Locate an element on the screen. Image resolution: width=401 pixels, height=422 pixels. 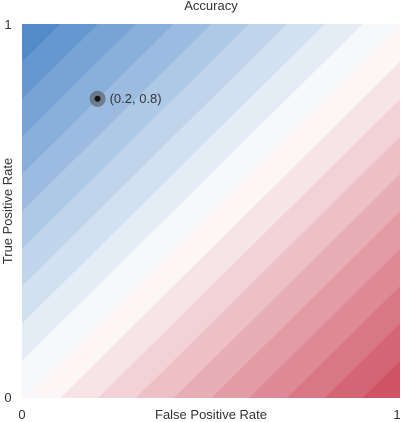
y-tick-bottom: 0 is located at coordinates (7, 397).